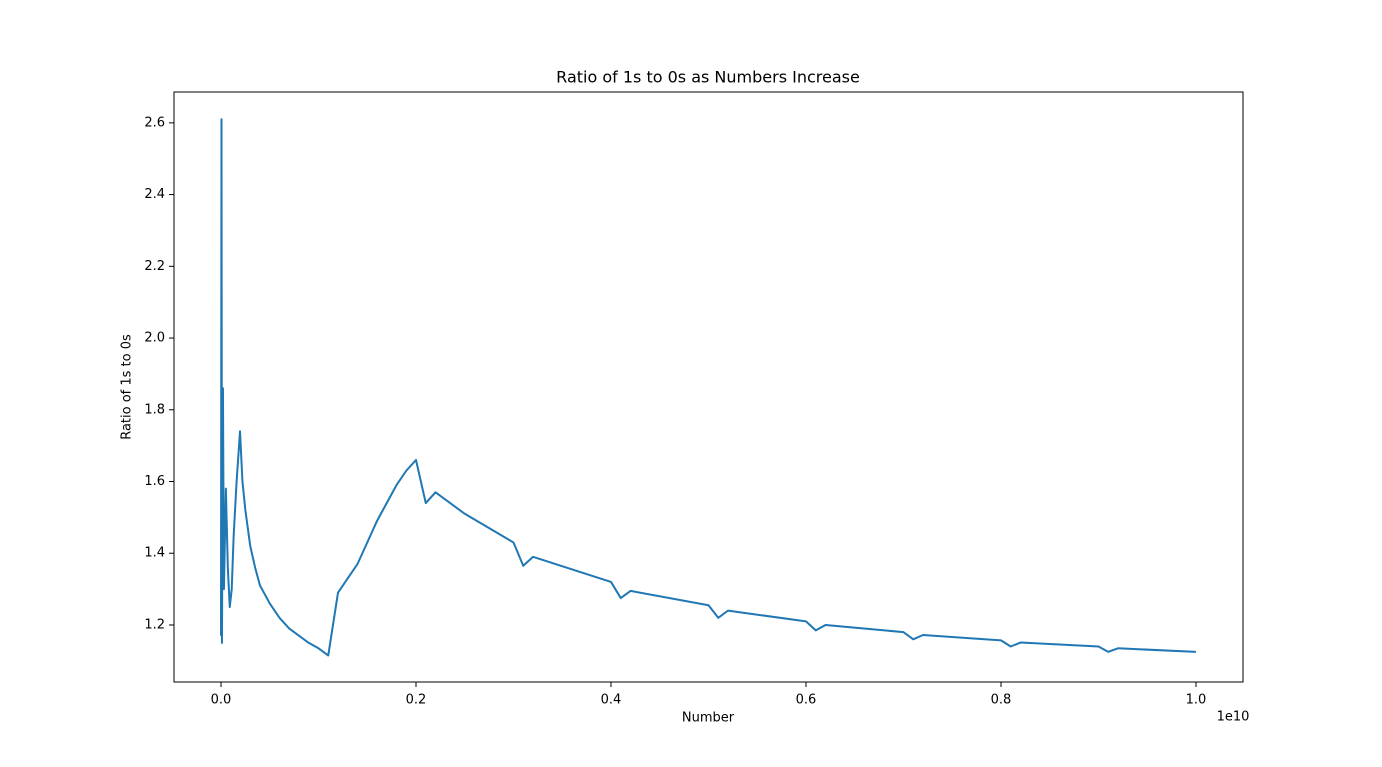  I want to click on y-tick-label: 1.2, so click(154, 624).